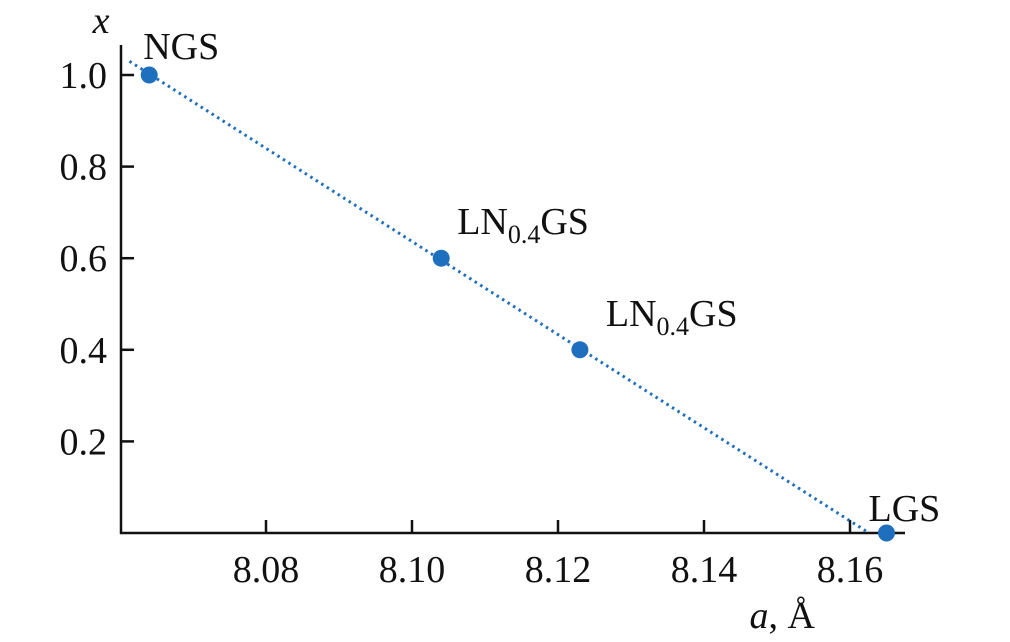  I want to click on x-axis: 8.08 8.10 8.12 8.14 8.16 a, Å, so click(512, 578).